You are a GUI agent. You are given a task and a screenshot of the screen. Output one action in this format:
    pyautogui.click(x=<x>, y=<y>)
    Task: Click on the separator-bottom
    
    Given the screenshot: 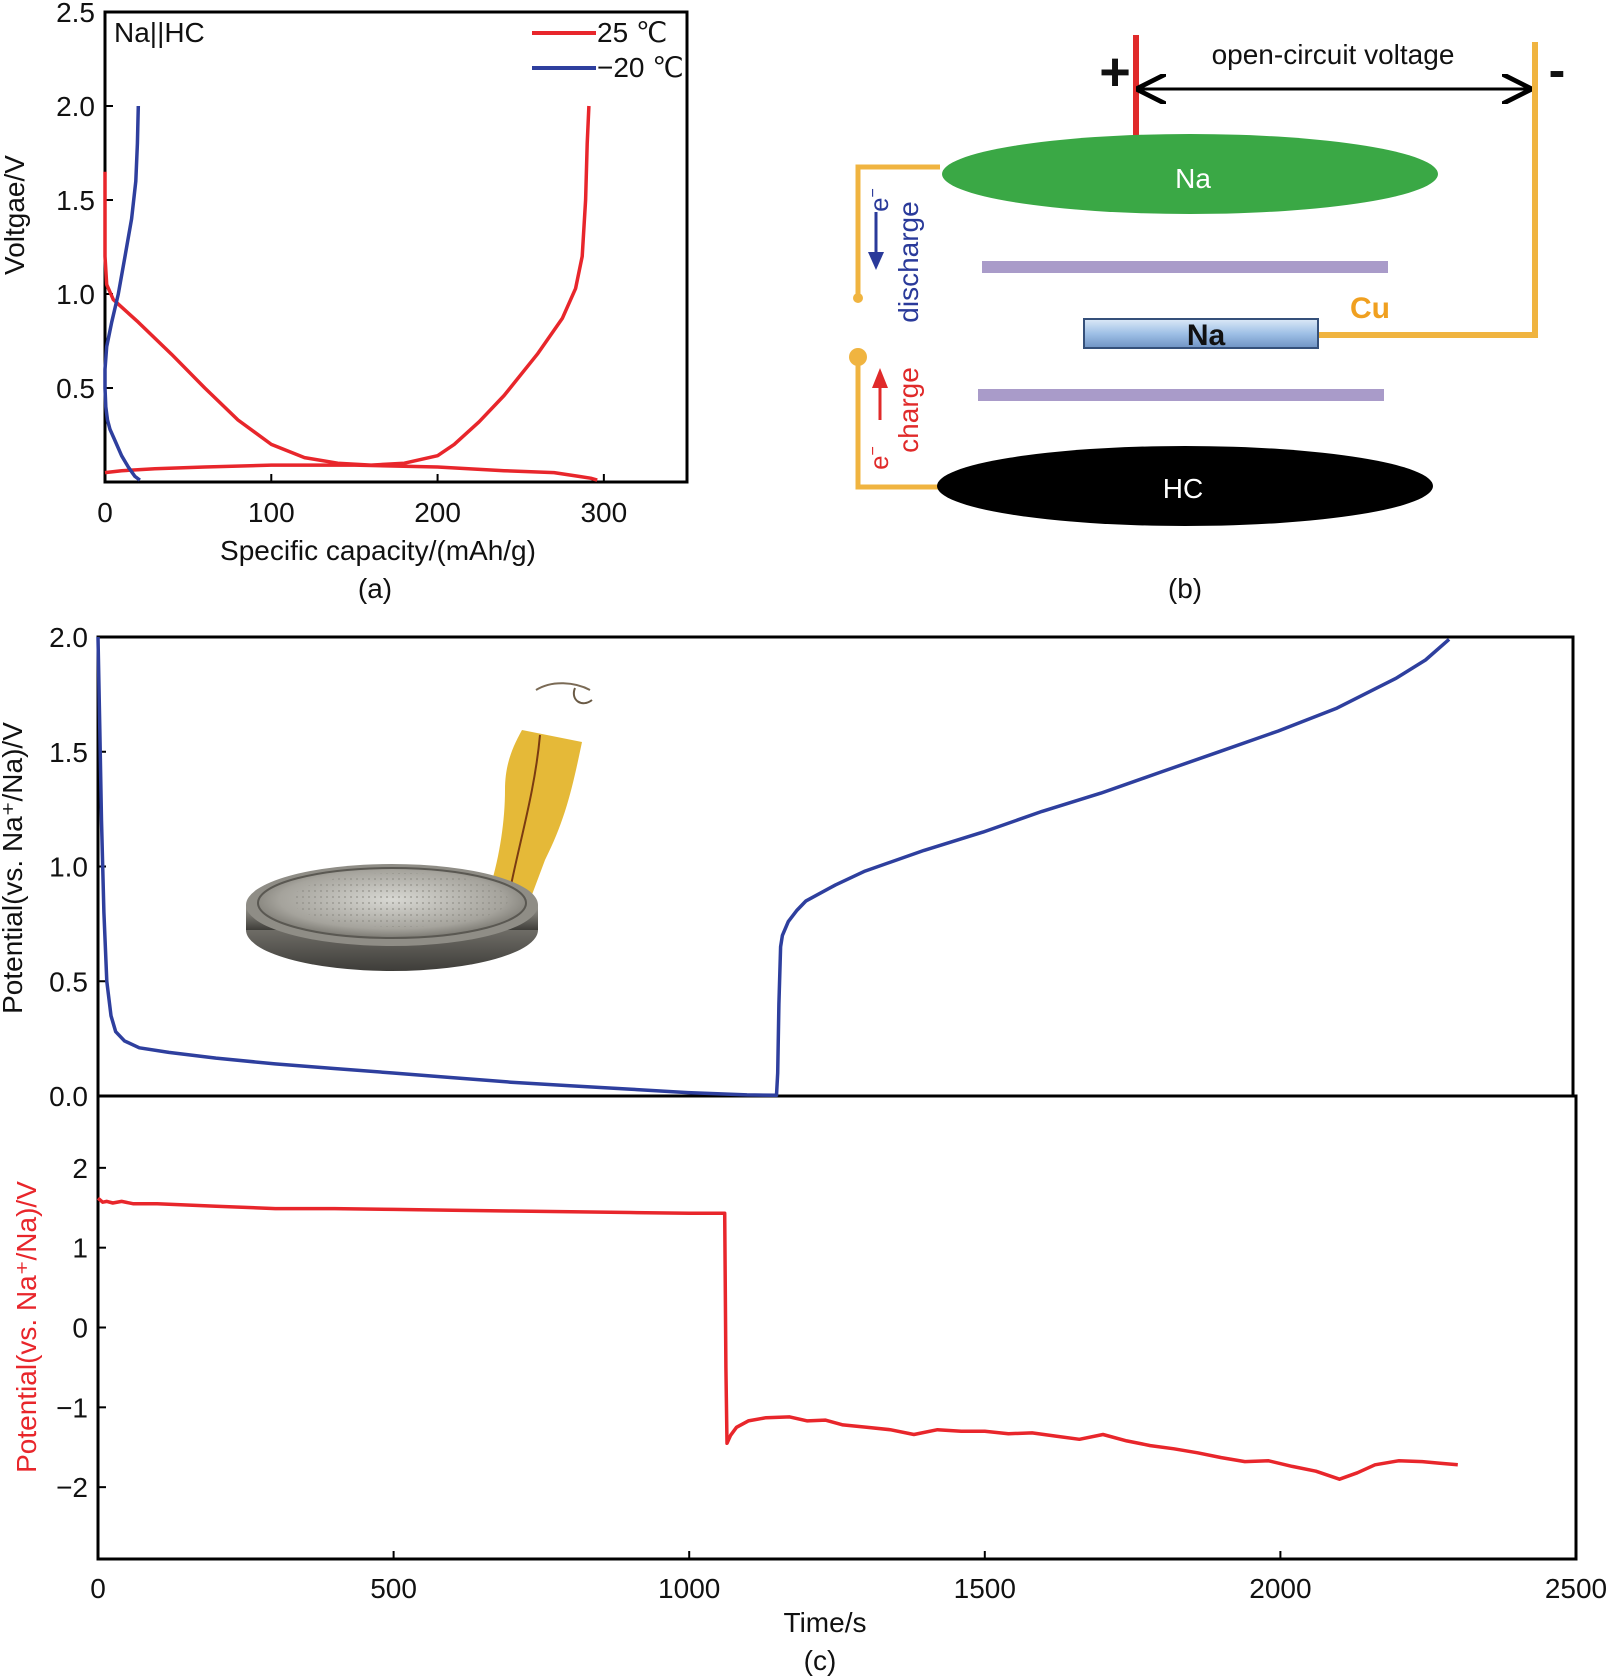 What is the action you would take?
    pyautogui.click(x=1181, y=395)
    